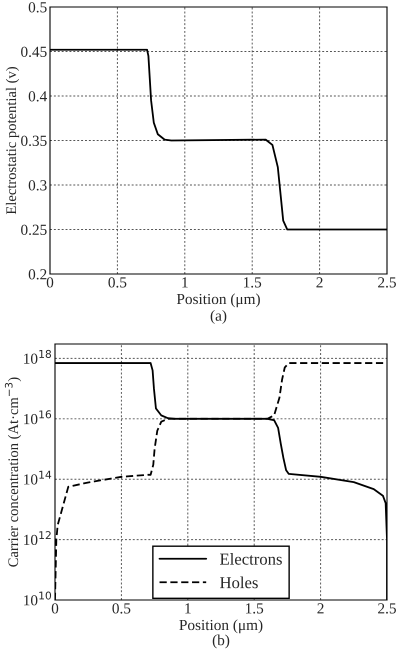 This screenshot has height=668, width=406. I want to click on y-tick-label: 10$^{10}$, so click(38, 599).